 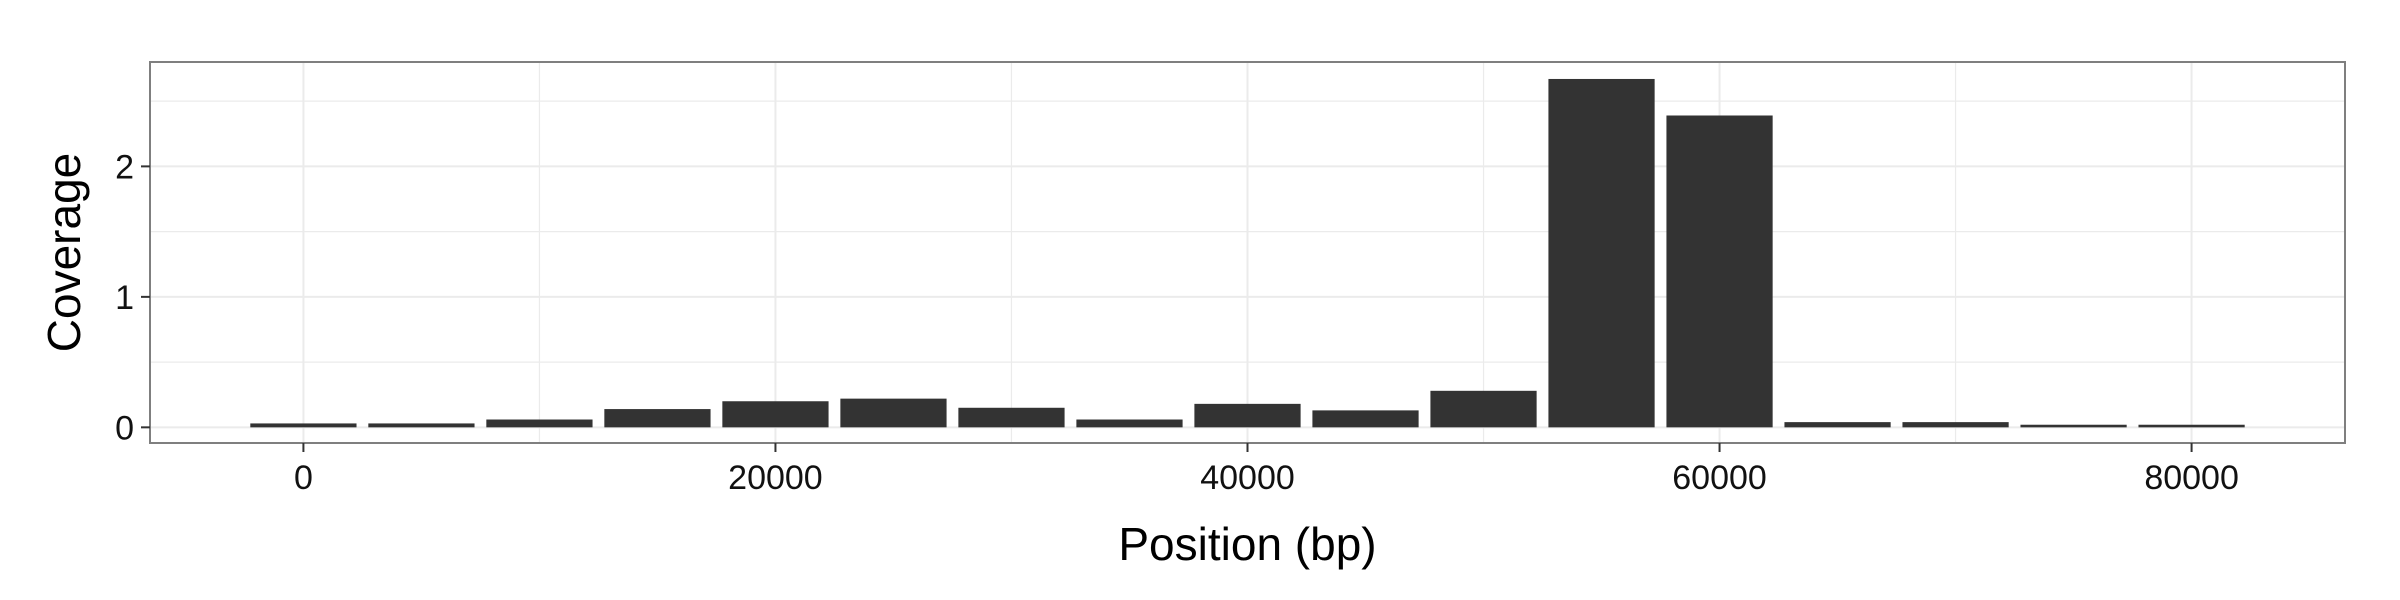 I want to click on y-tick-label: 1, so click(x=124, y=298).